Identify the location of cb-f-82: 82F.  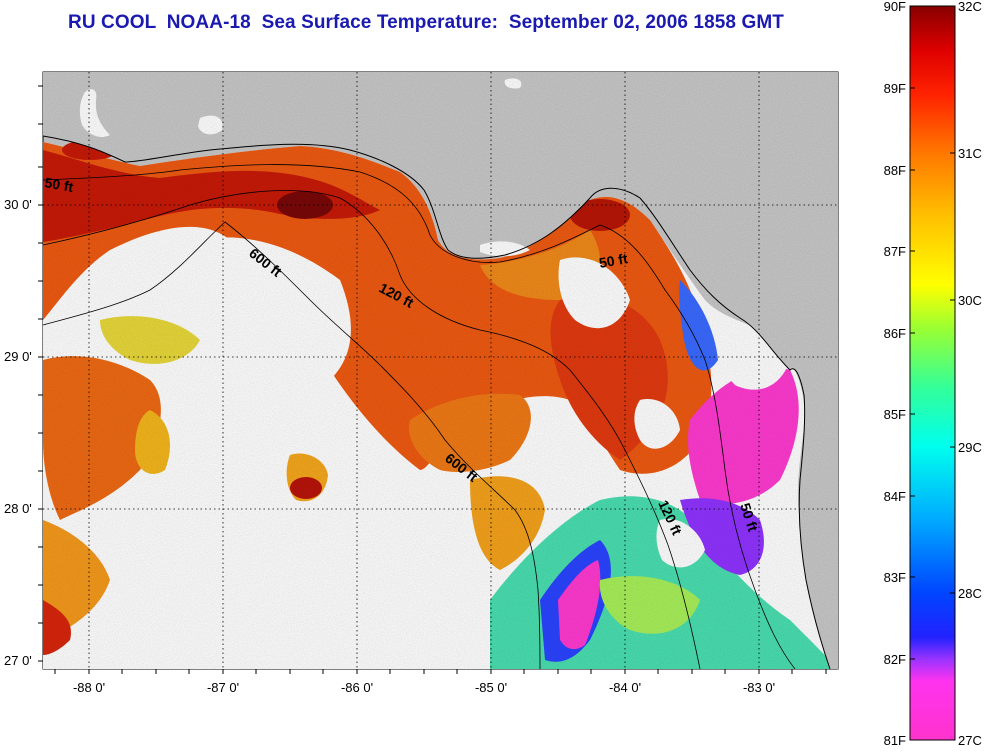
(895, 659).